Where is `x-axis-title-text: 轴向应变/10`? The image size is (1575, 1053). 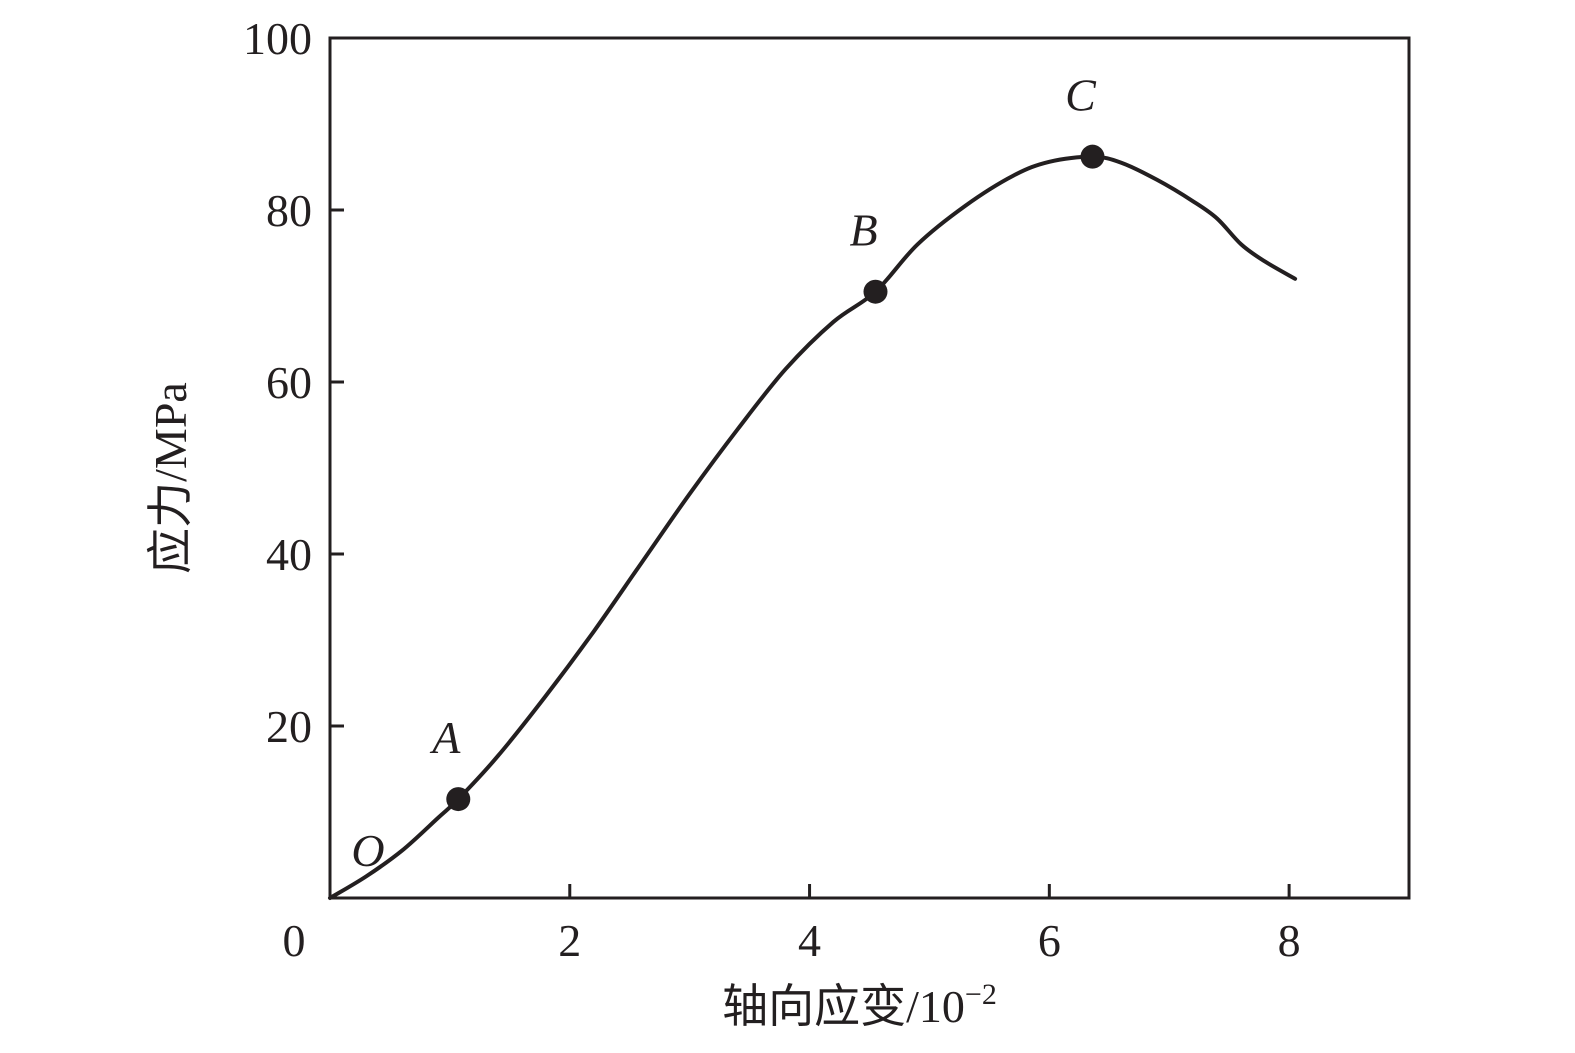 x-axis-title-text: 轴向应变/10 is located at coordinates (843, 1006).